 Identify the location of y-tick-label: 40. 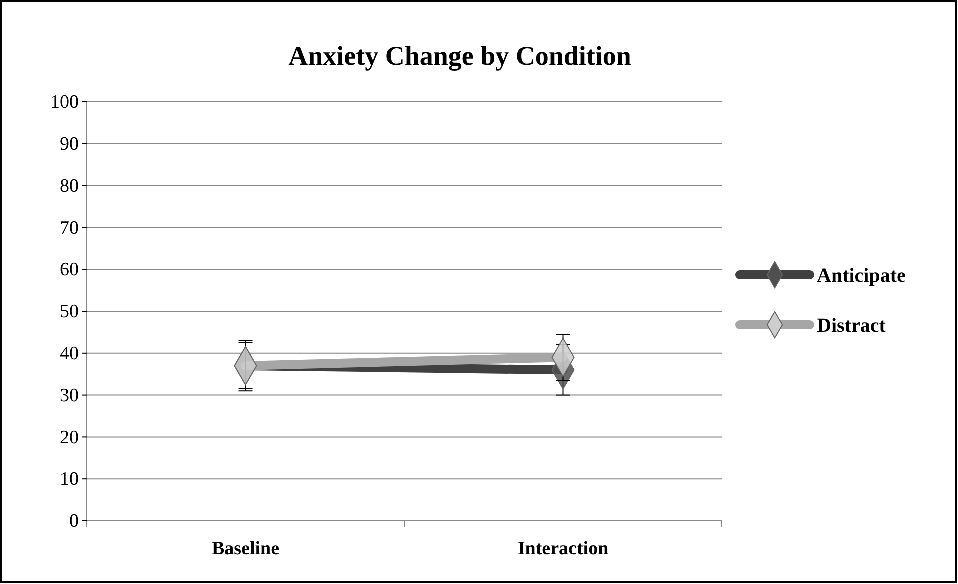
(69, 353).